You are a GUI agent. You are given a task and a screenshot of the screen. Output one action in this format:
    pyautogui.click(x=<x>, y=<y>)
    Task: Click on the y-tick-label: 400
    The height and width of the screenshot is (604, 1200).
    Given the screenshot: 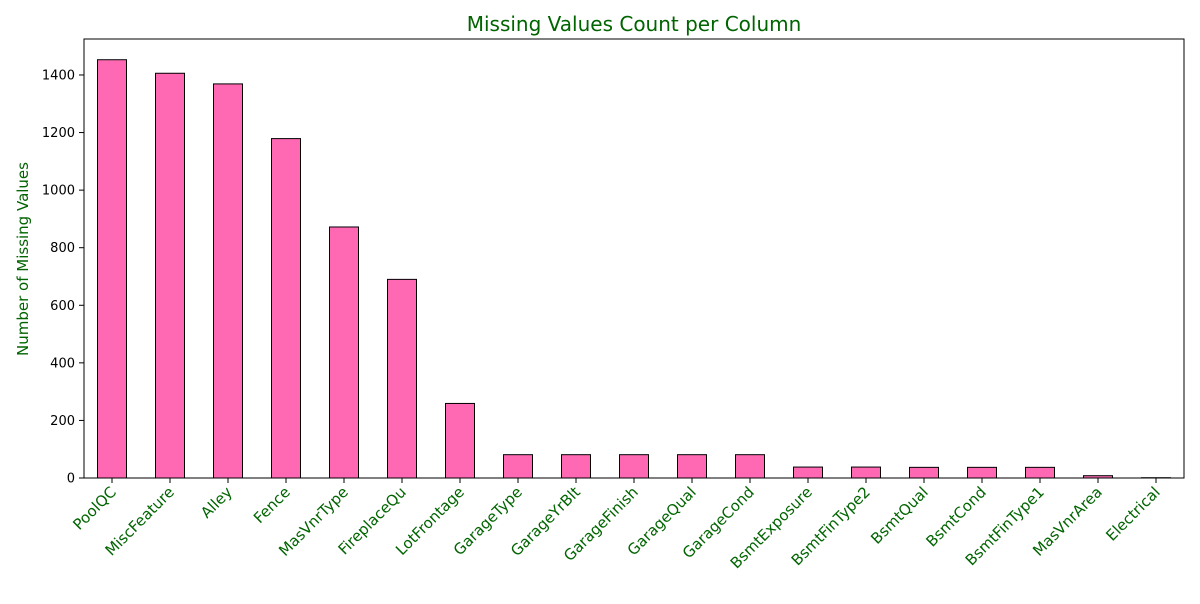 What is the action you would take?
    pyautogui.click(x=62, y=363)
    